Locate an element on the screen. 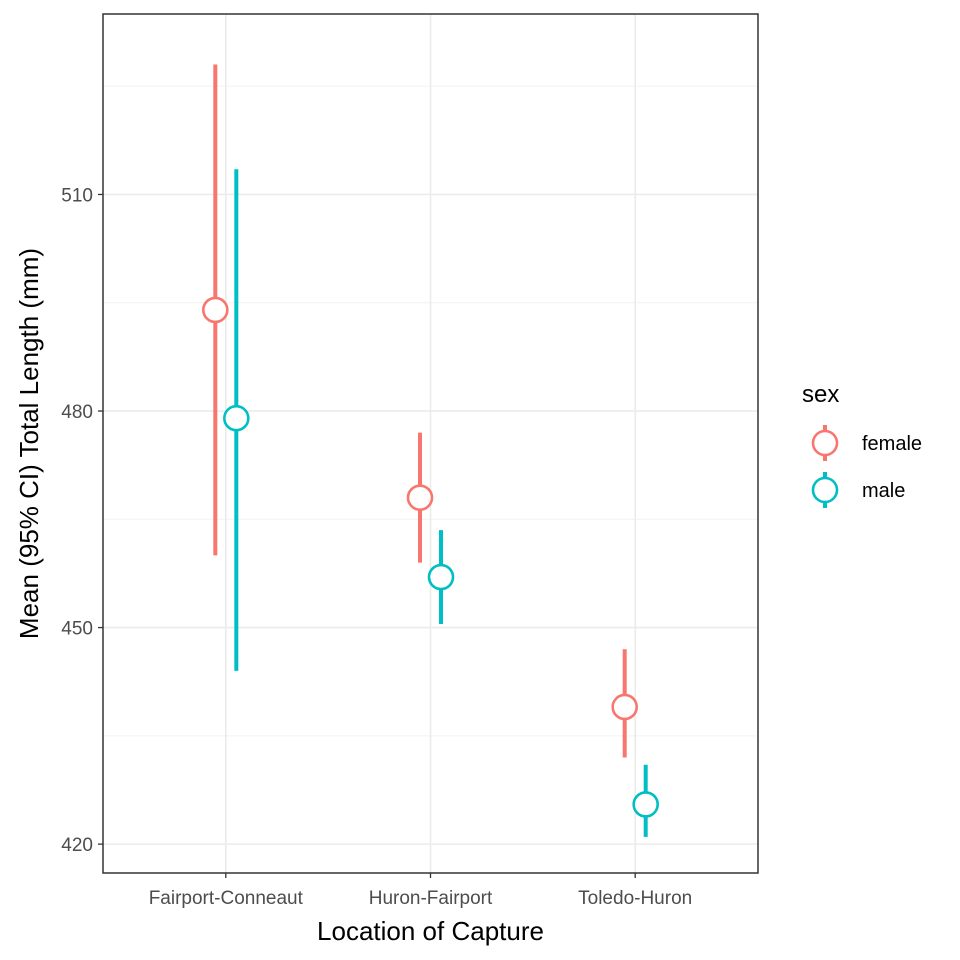 The width and height of the screenshot is (960, 960). legend-items: female male is located at coordinates (866, 466).